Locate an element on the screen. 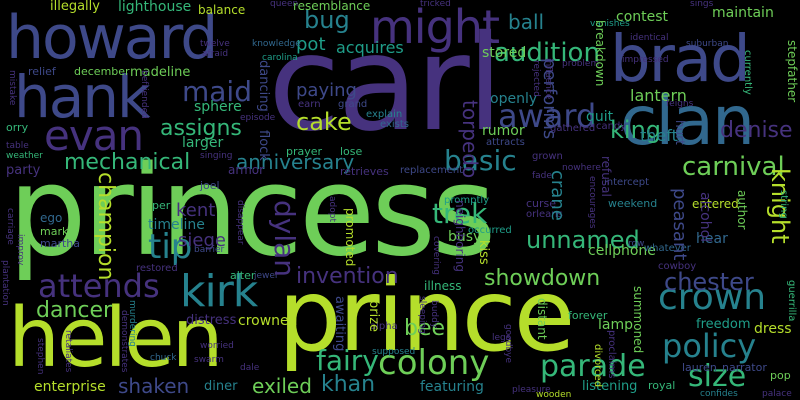 Image resolution: width=800 pixels, height=400 pixels. word-maid: maid is located at coordinates (217, 91).